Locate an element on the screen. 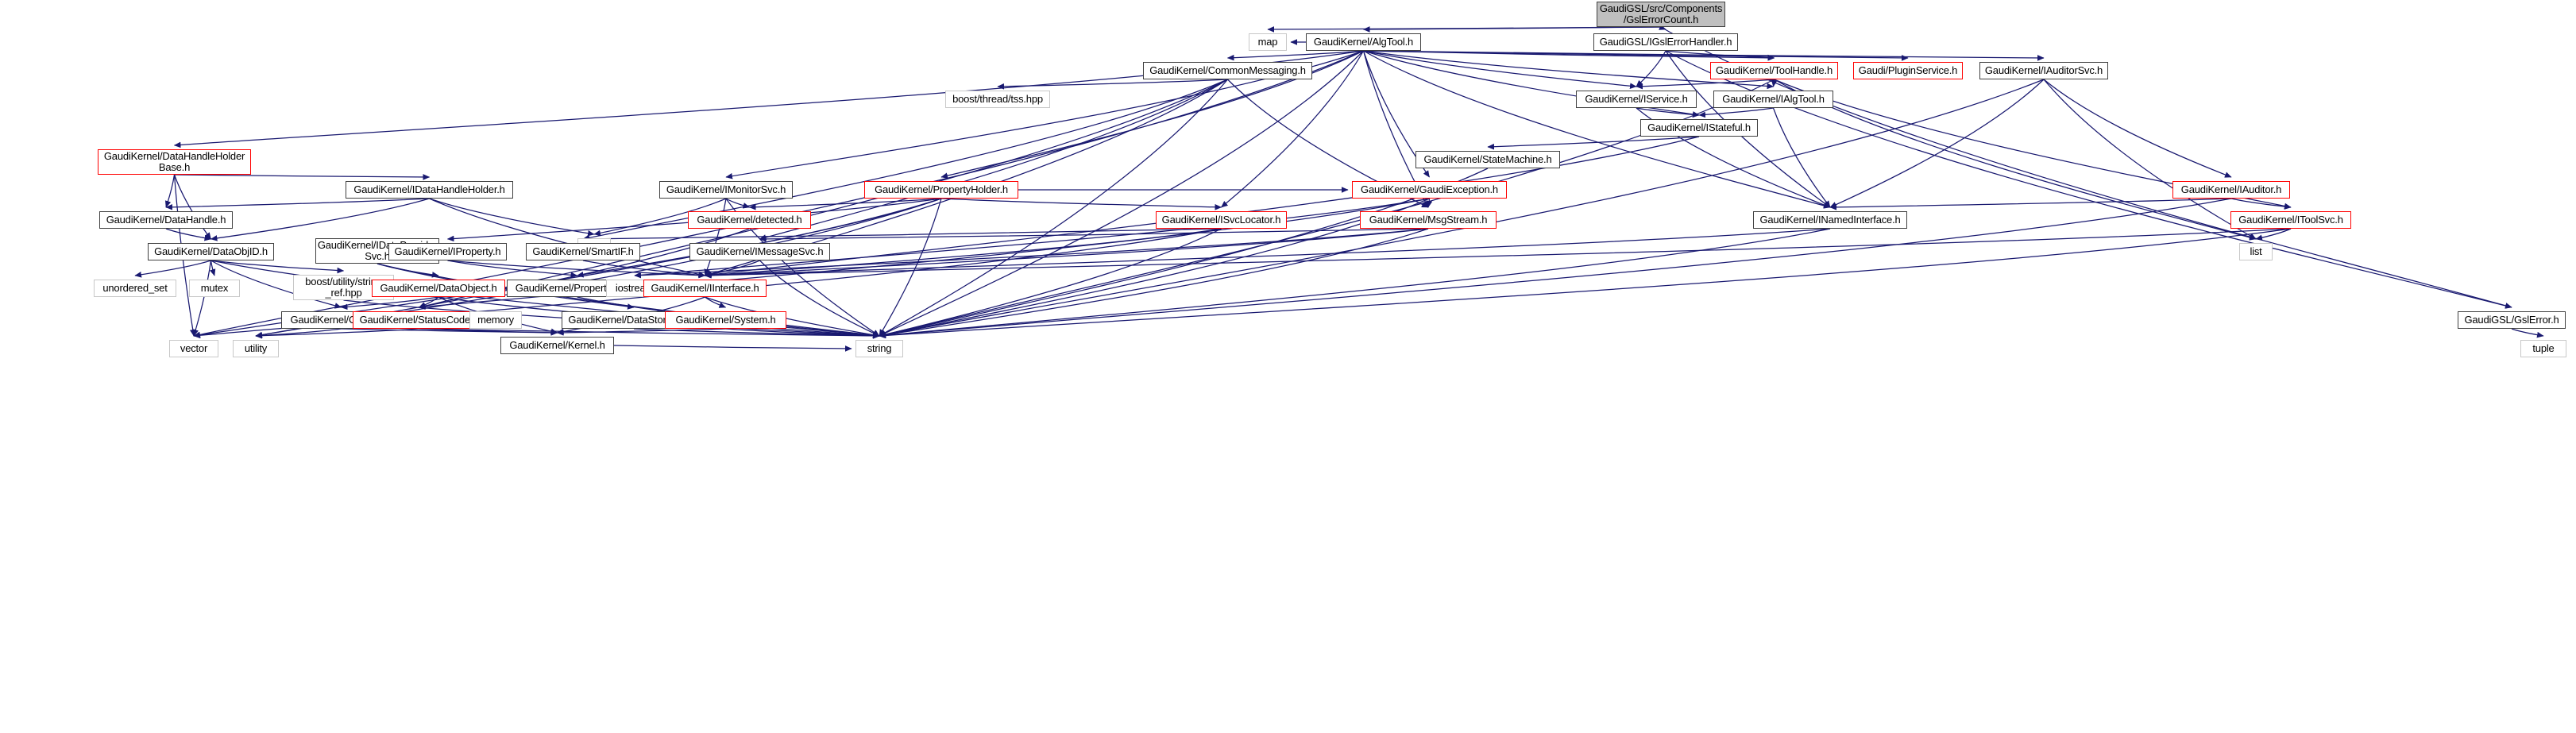 Image resolution: width=2576 pixels, height=733 pixels. graph-node-inamedinterface: GaudiKernel/INamedInterface.h is located at coordinates (1830, 220).